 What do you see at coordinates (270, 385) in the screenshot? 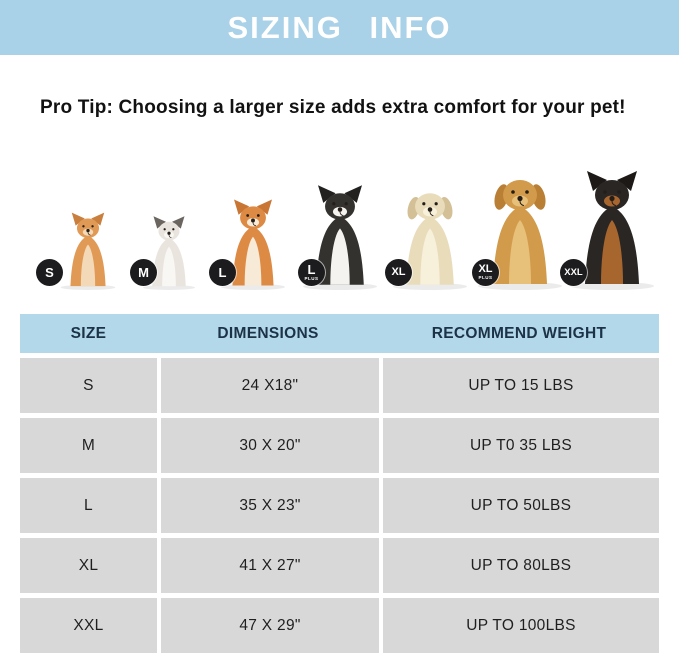
I see `dimensions-cell: 24 X18"` at bounding box center [270, 385].